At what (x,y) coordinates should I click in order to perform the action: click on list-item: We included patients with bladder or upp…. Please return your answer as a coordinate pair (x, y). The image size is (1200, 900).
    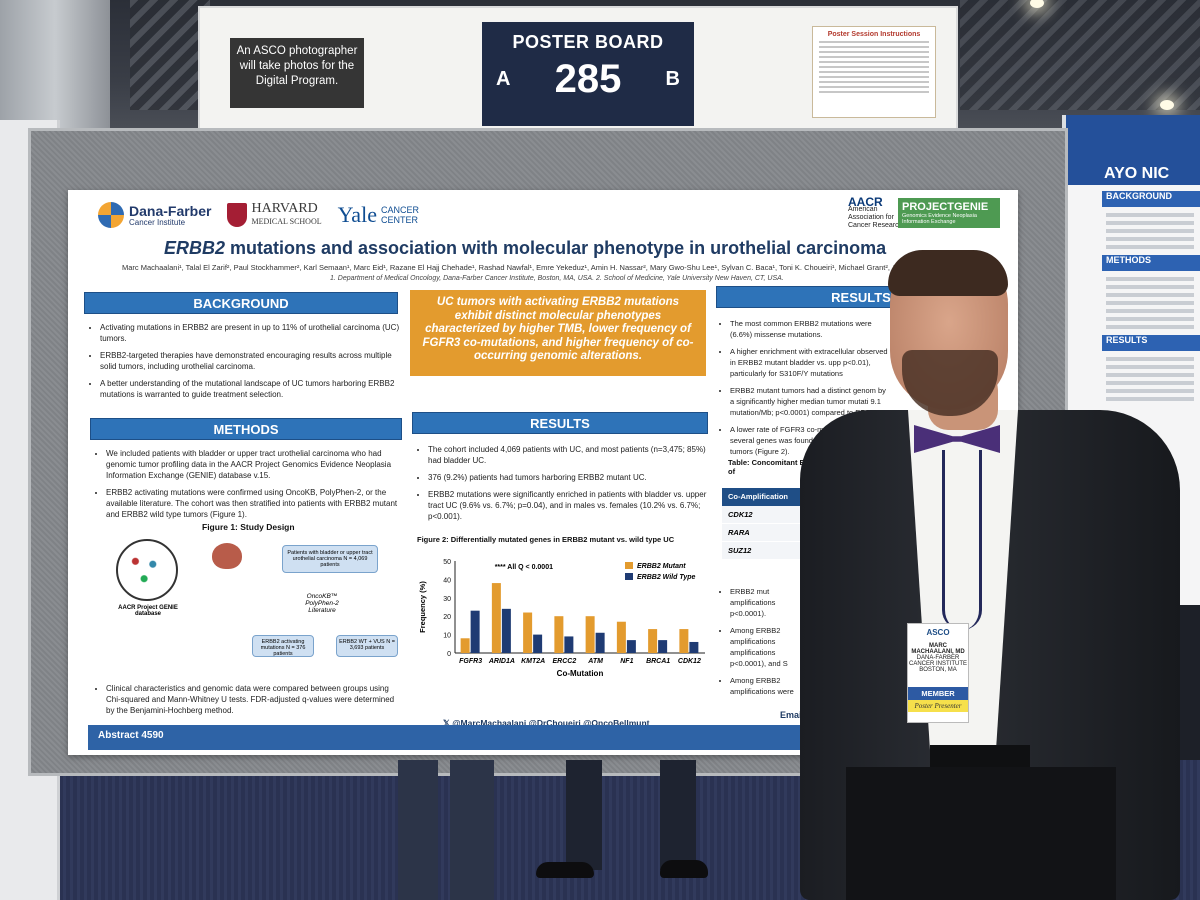
    Looking at the image, I should click on (254, 464).